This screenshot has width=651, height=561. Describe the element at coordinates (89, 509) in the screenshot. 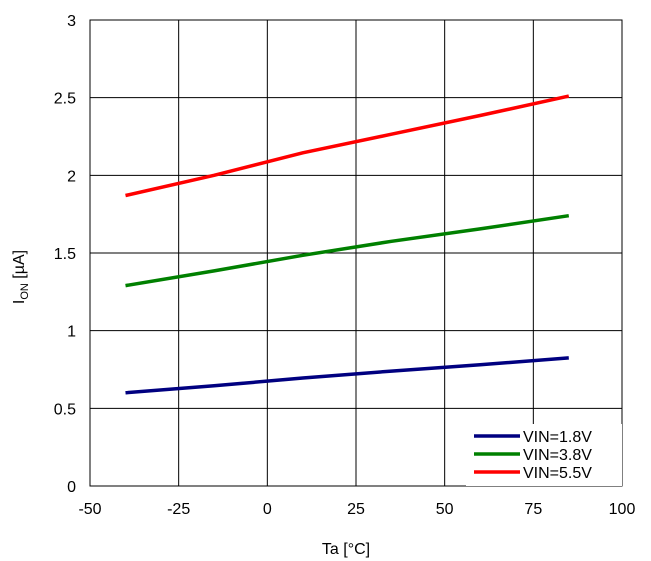

I see `x-tick-label: -50` at that location.